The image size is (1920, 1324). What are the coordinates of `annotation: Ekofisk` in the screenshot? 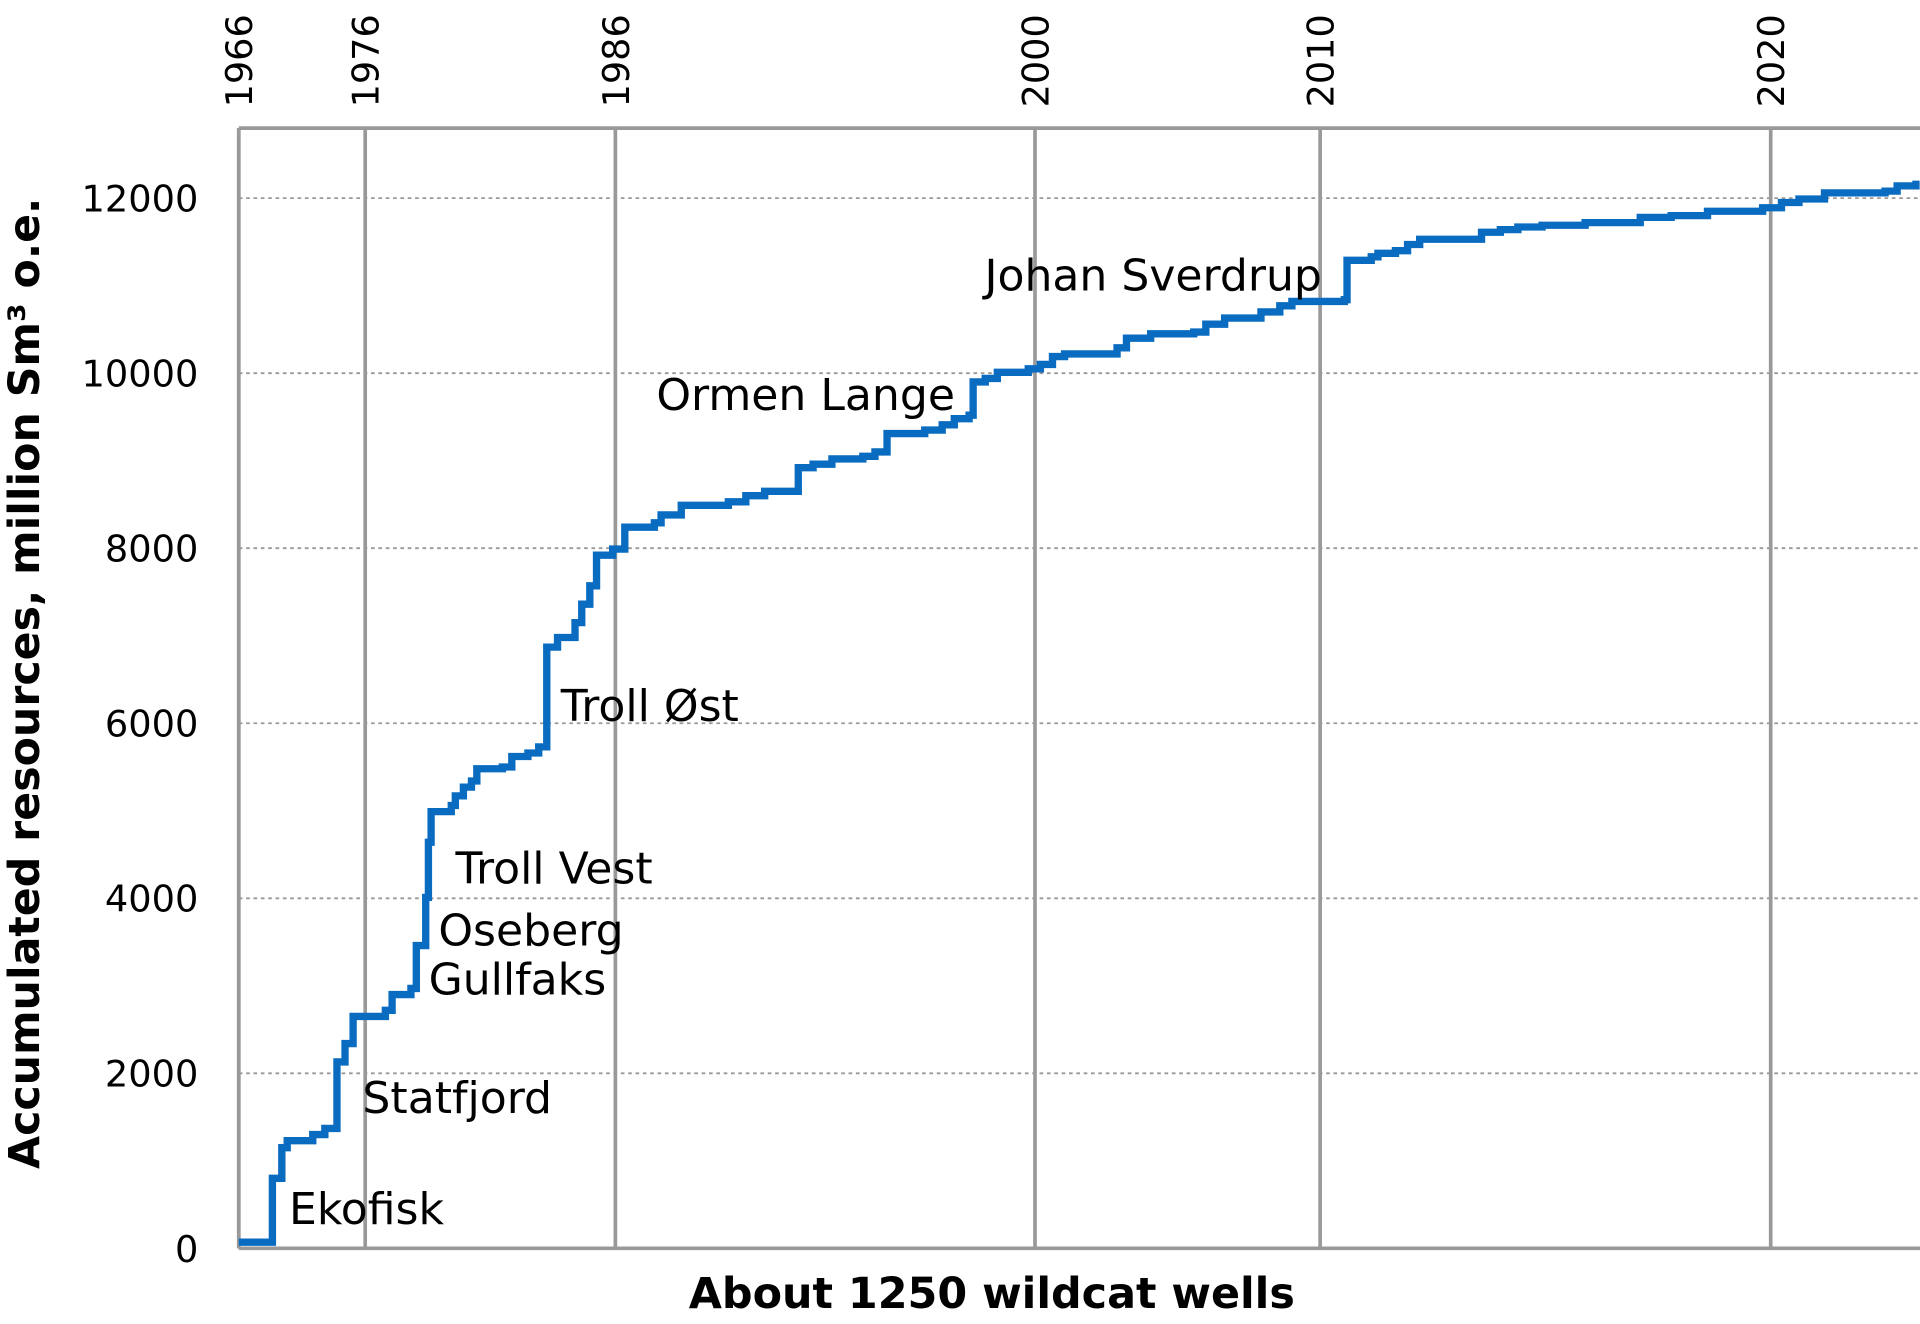 It's located at (367, 1209).